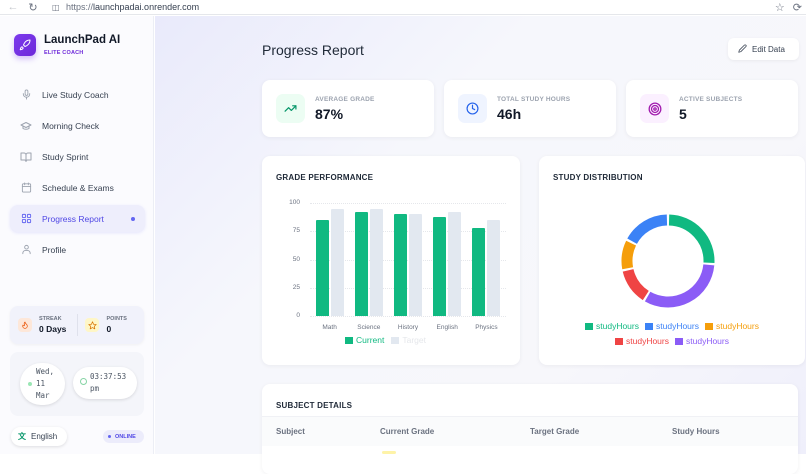  I want to click on sidebar-item-label: Live Study Coach, so click(75, 94).